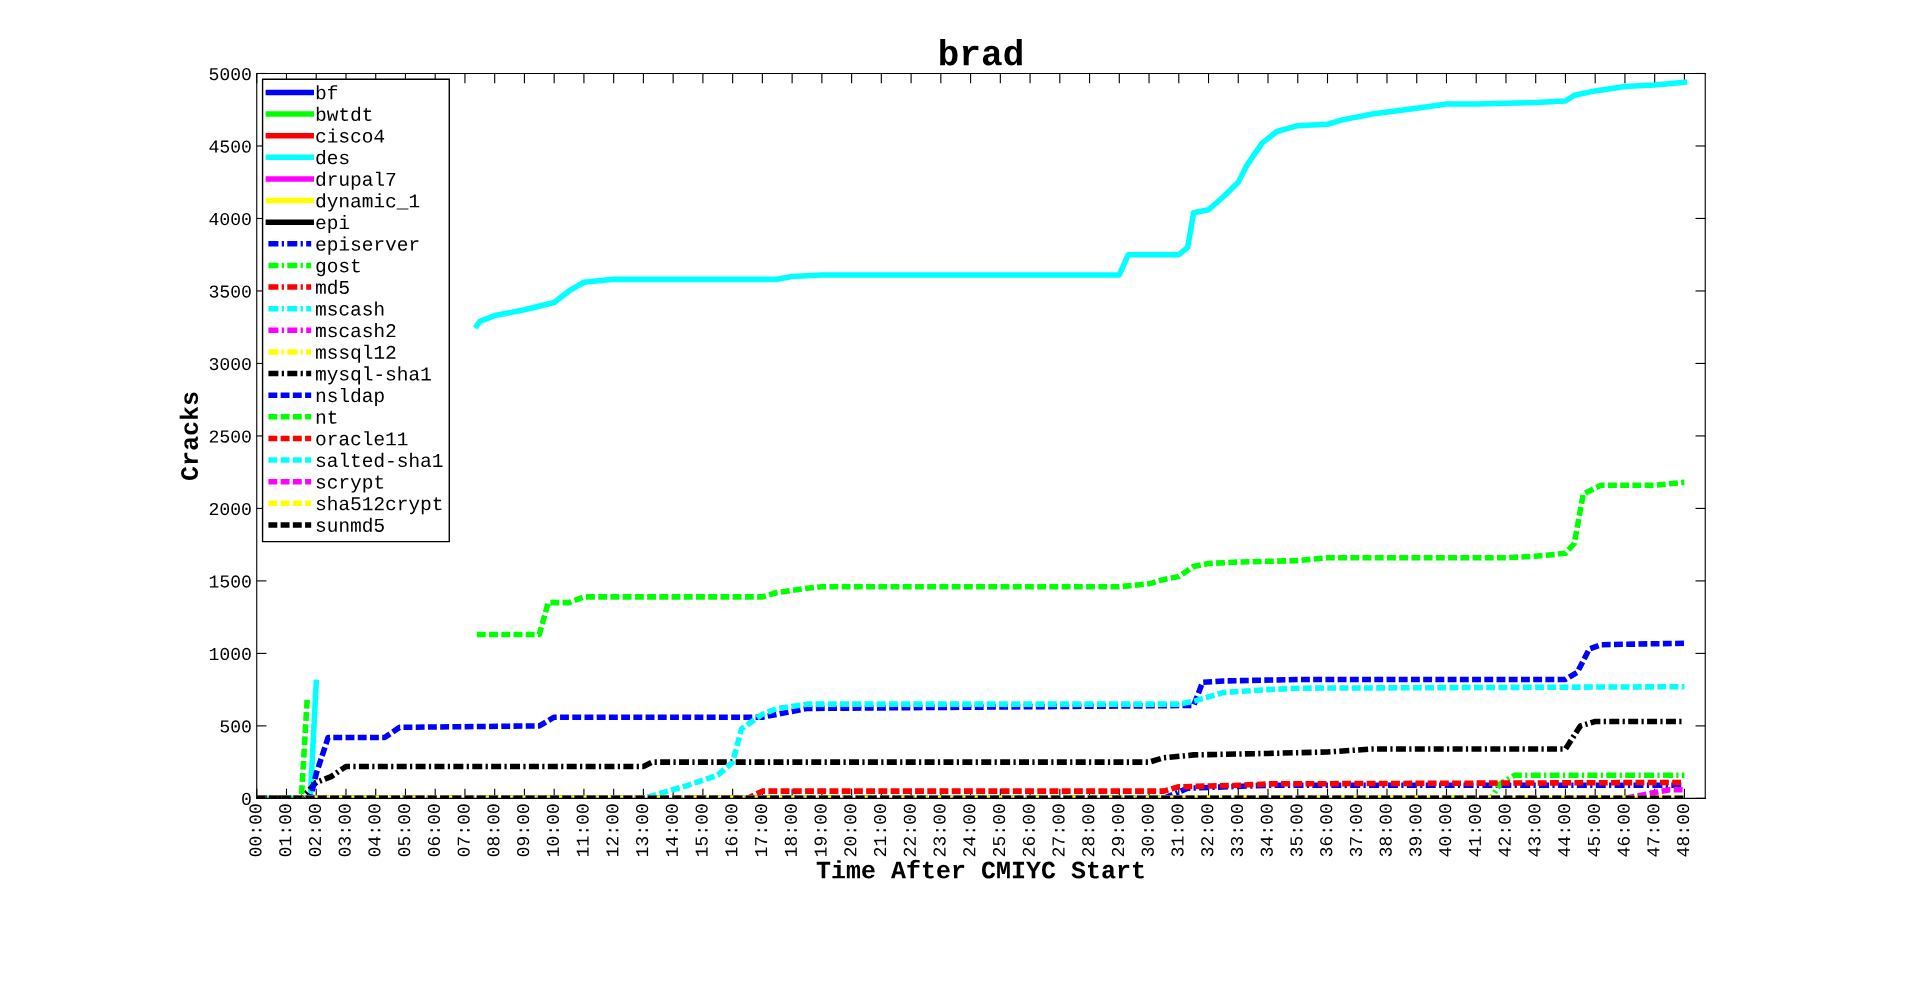 Image resolution: width=1916 pixels, height=993 pixels. What do you see at coordinates (344, 830) in the screenshot?
I see `x-tick-label: 03:00` at bounding box center [344, 830].